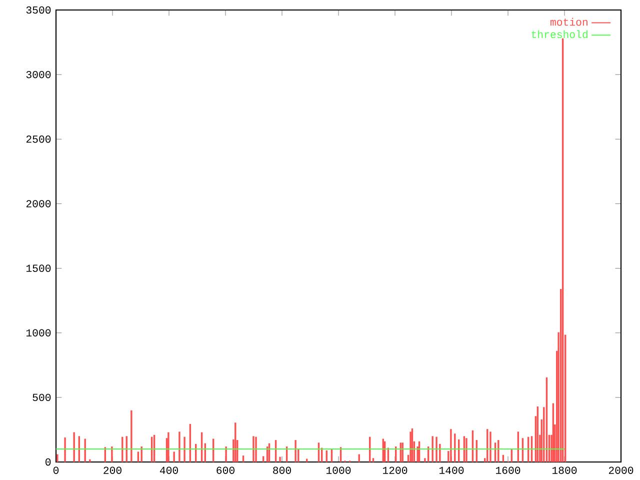 The width and height of the screenshot is (640, 480). I want to click on legend-label: motion, so click(569, 22).